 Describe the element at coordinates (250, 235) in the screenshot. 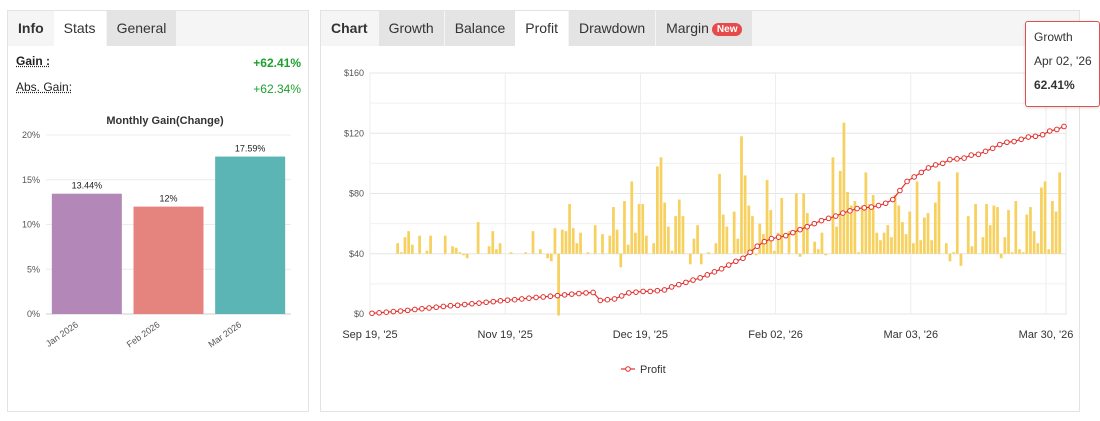

I see `monthly-bar` at that location.